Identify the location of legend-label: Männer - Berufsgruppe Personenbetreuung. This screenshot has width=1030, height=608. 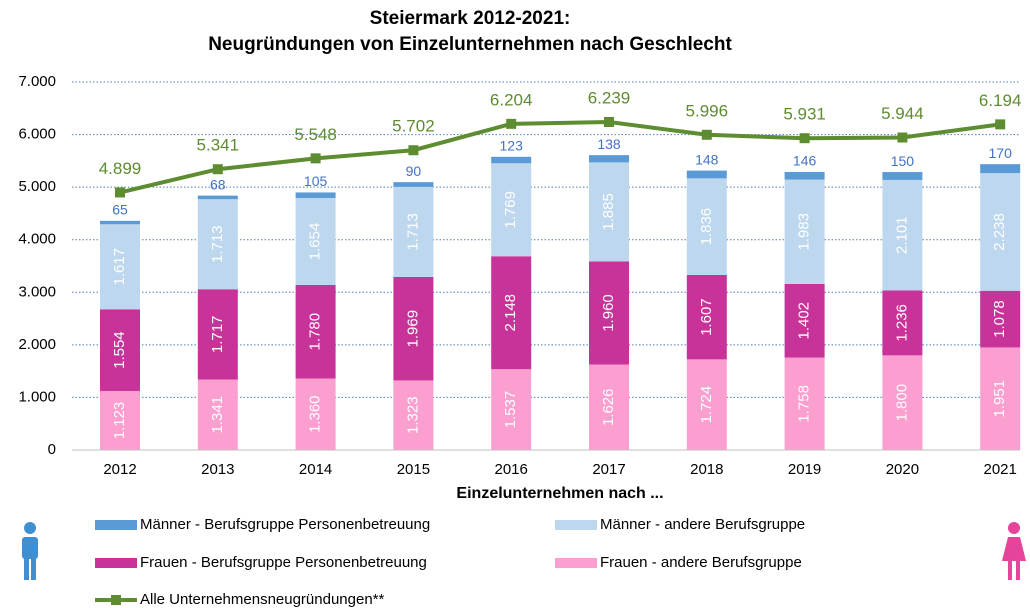
(285, 524).